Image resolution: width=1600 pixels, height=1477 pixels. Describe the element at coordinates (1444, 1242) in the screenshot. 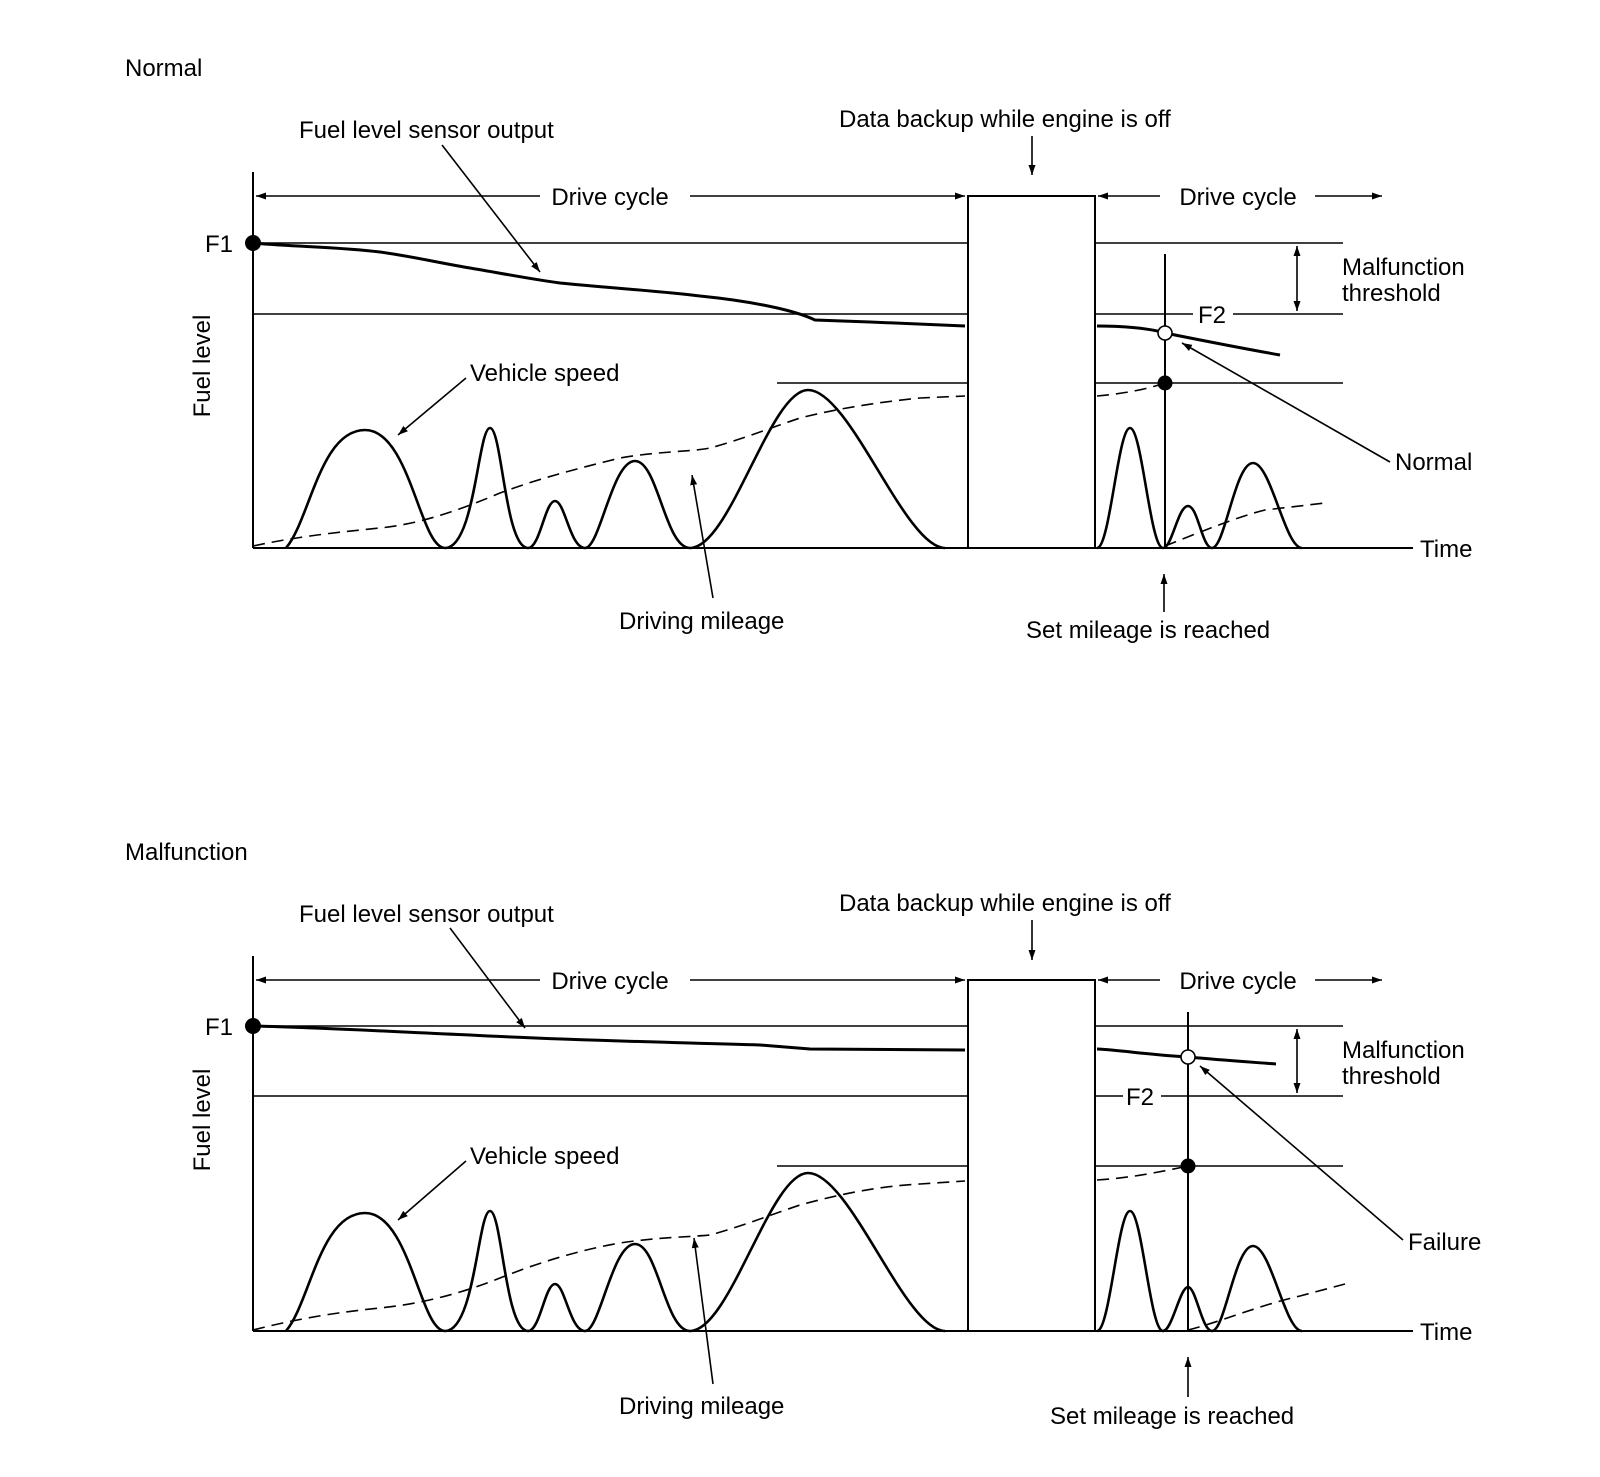

I see `result-label: Failure` at that location.